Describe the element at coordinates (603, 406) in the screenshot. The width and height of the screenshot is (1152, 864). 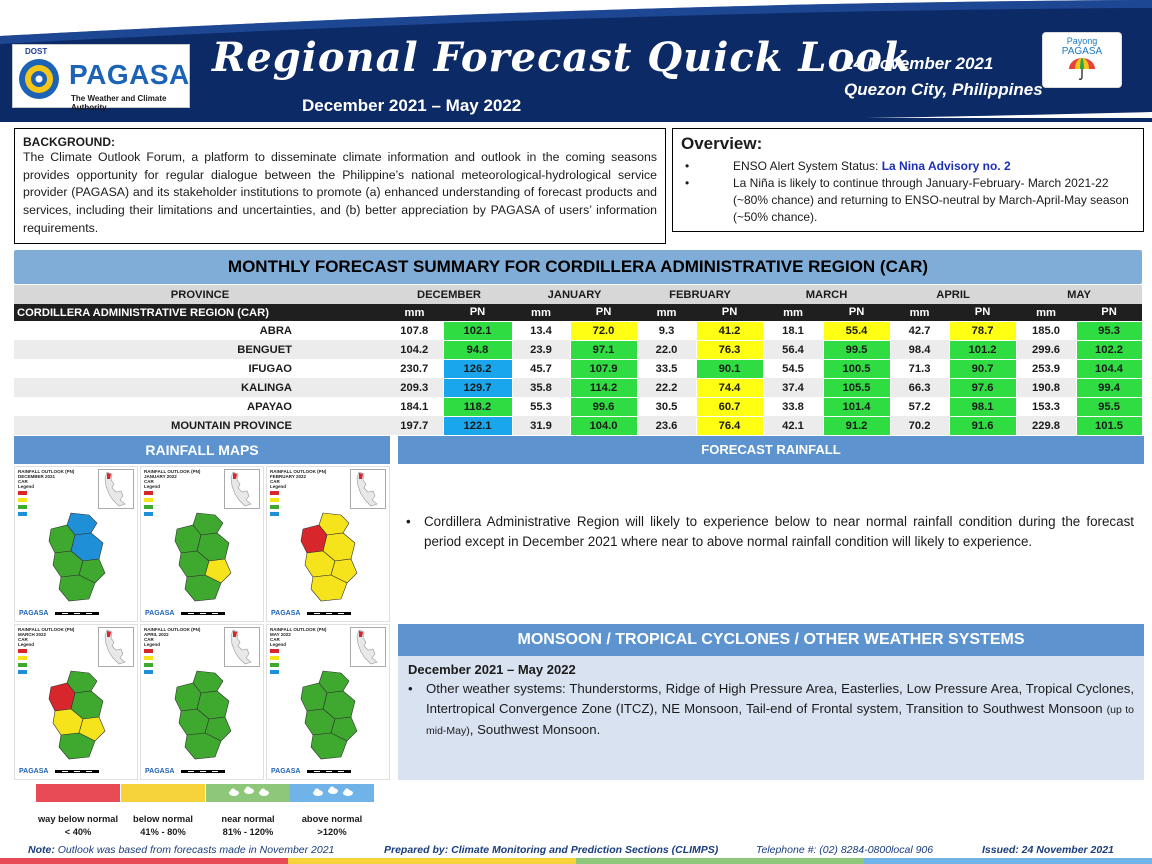
I see `percent-normal-cell: 99.6` at that location.